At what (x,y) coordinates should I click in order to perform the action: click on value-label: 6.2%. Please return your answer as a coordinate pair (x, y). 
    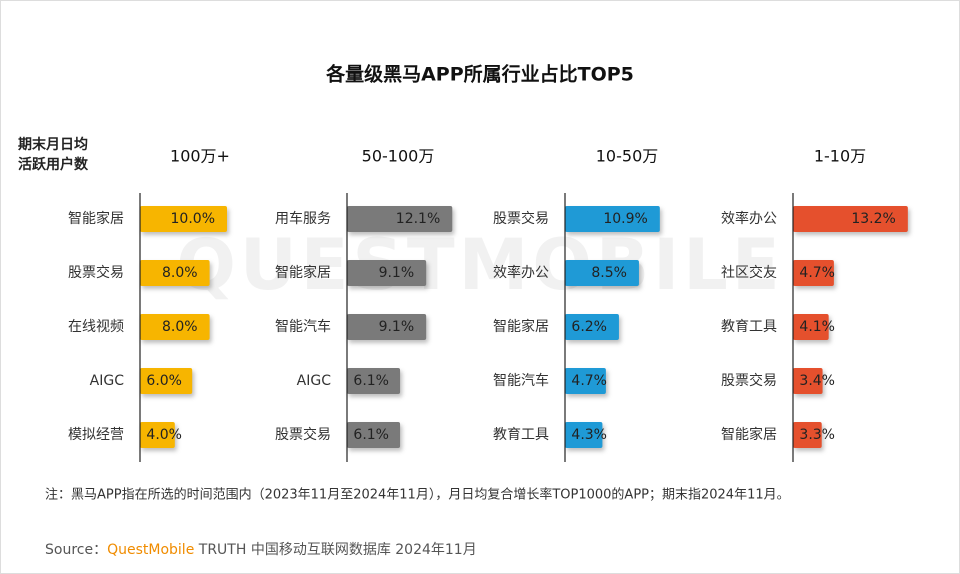
    Looking at the image, I should click on (589, 327).